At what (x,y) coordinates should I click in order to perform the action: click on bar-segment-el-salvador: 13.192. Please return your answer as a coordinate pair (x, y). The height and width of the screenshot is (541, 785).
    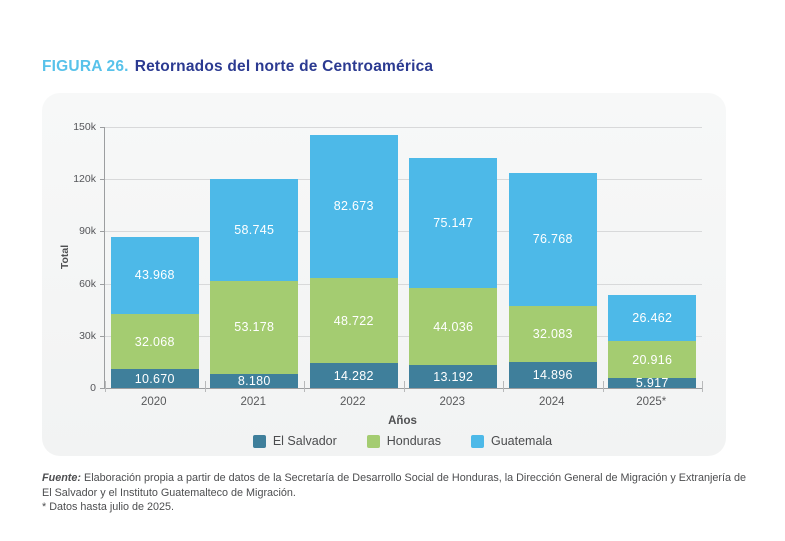
    Looking at the image, I should click on (453, 376).